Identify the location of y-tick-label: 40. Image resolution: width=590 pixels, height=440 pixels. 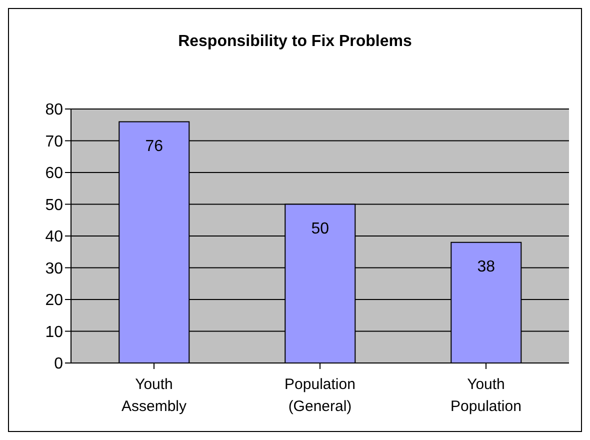
(54, 237).